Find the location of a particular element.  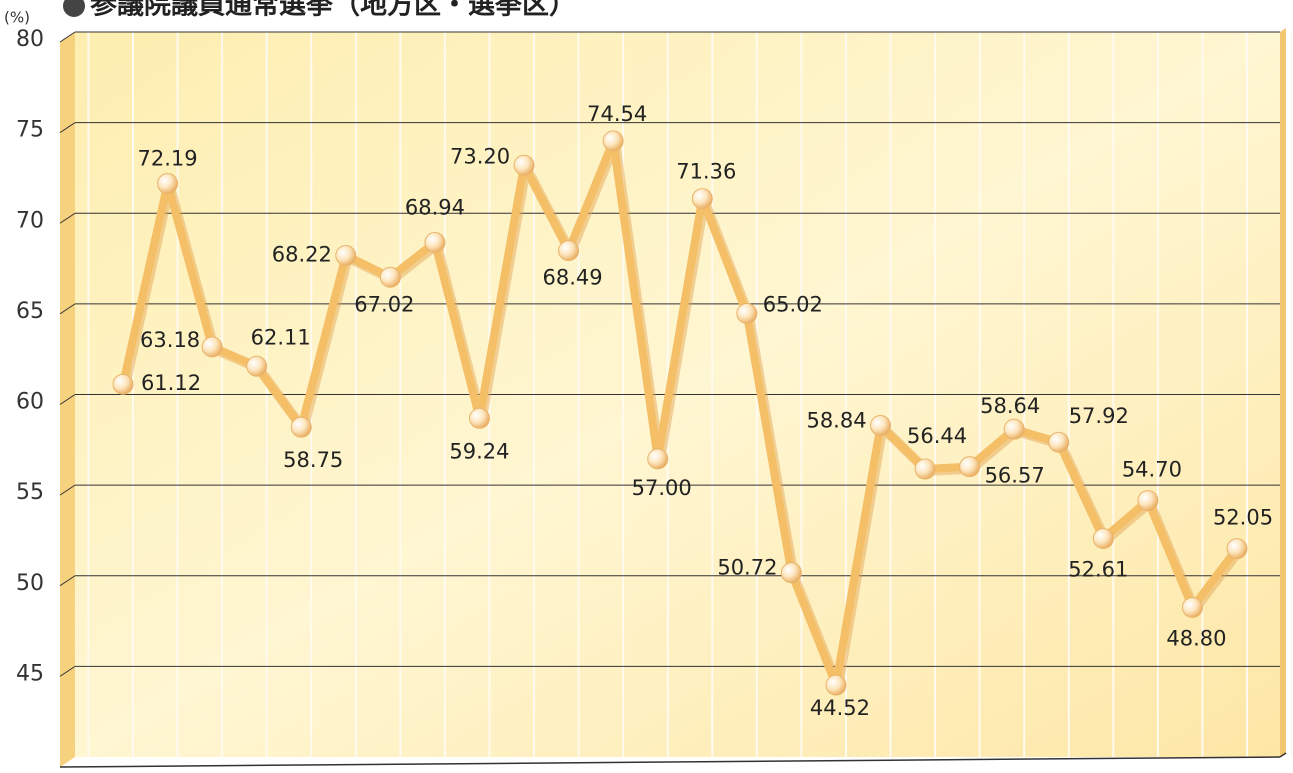

value-label: 73.20 is located at coordinates (480, 156).